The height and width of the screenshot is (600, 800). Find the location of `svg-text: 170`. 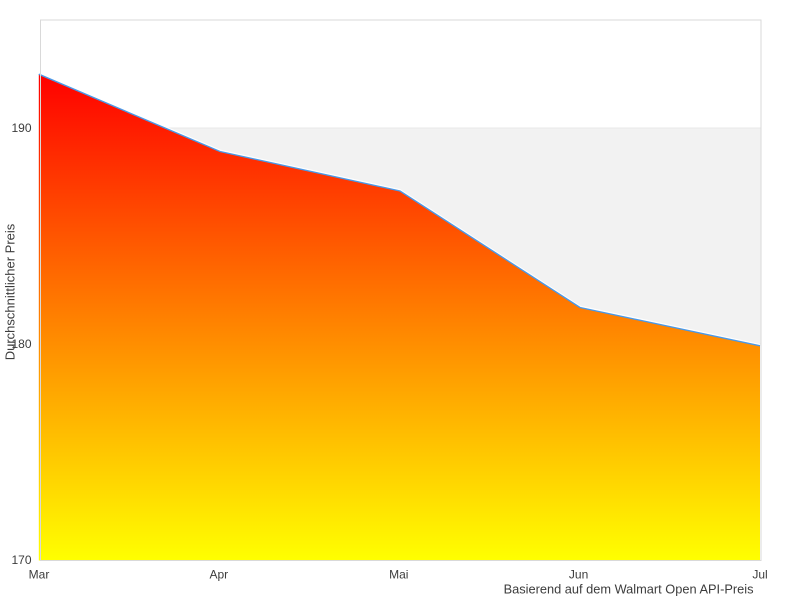

svg-text: 170 is located at coordinates (21, 560).